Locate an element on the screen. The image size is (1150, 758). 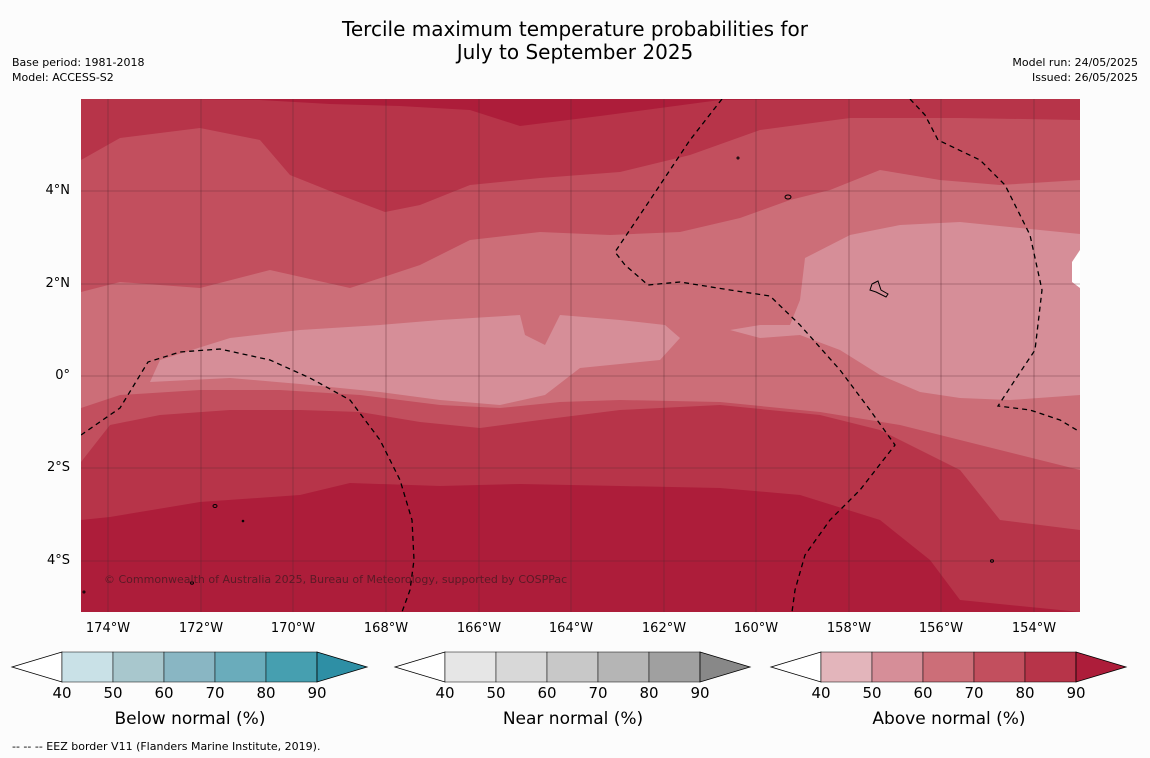
white-patch is located at coordinates (1076, 269).